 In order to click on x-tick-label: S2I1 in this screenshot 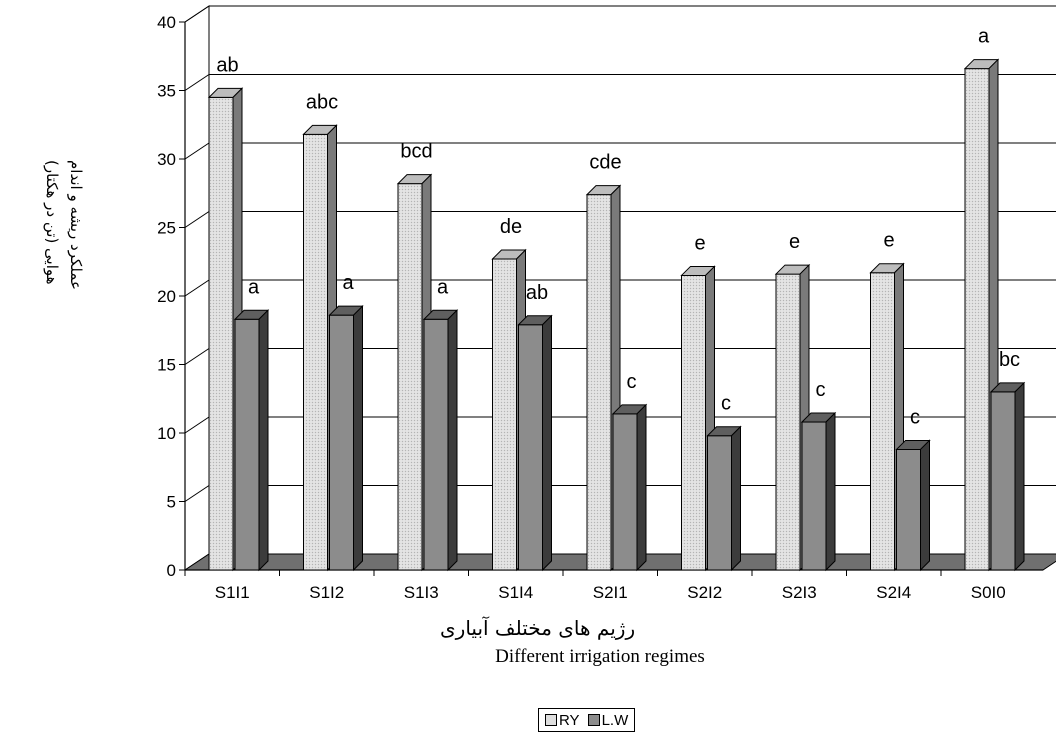, I will do `click(610, 592)`.